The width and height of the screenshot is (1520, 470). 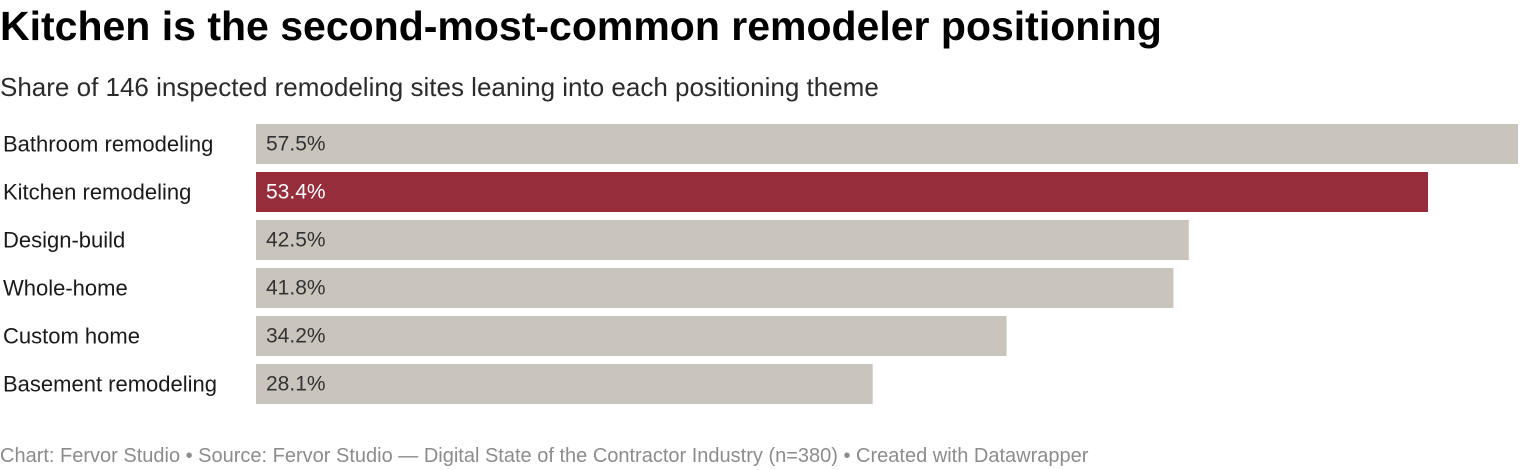 What do you see at coordinates (110, 384) in the screenshot?
I see `category-label: Basement remodeling` at bounding box center [110, 384].